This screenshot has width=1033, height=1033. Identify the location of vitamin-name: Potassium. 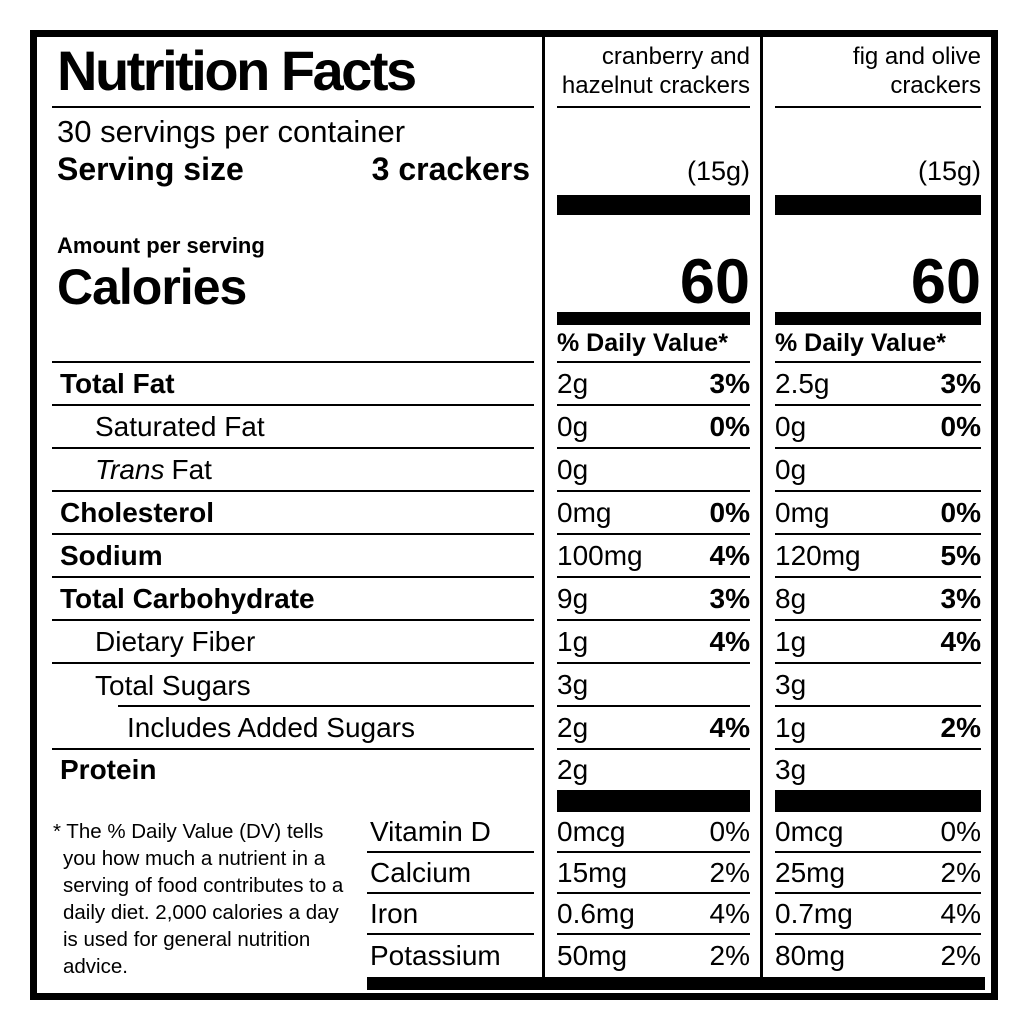
(435, 955).